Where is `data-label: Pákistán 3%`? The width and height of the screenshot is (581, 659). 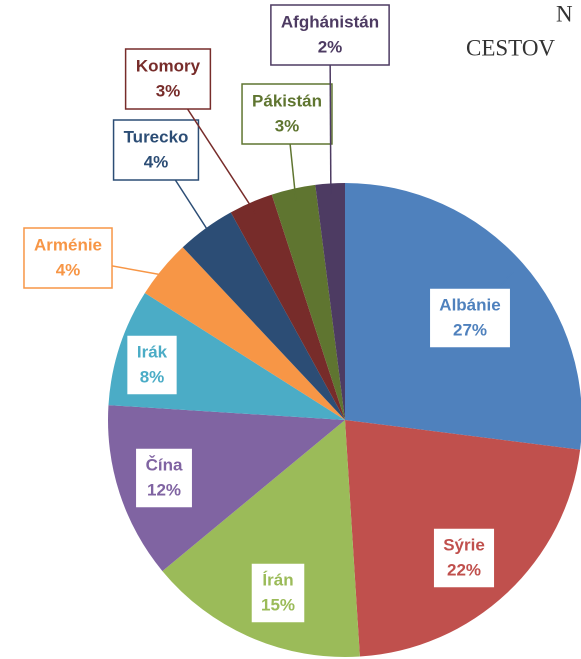 data-label: Pákistán 3% is located at coordinates (287, 142).